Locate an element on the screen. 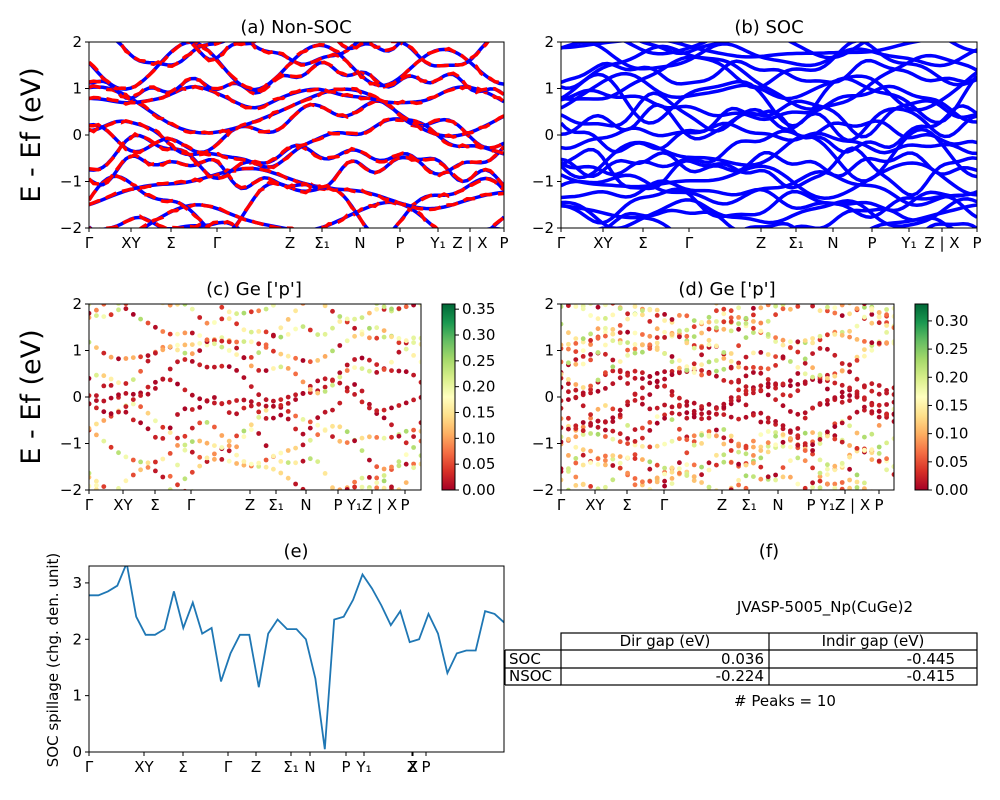 Image resolution: width=1000 pixels, height=800 pixels. panel-a-ytick-label: −2 is located at coordinates (71, 228).